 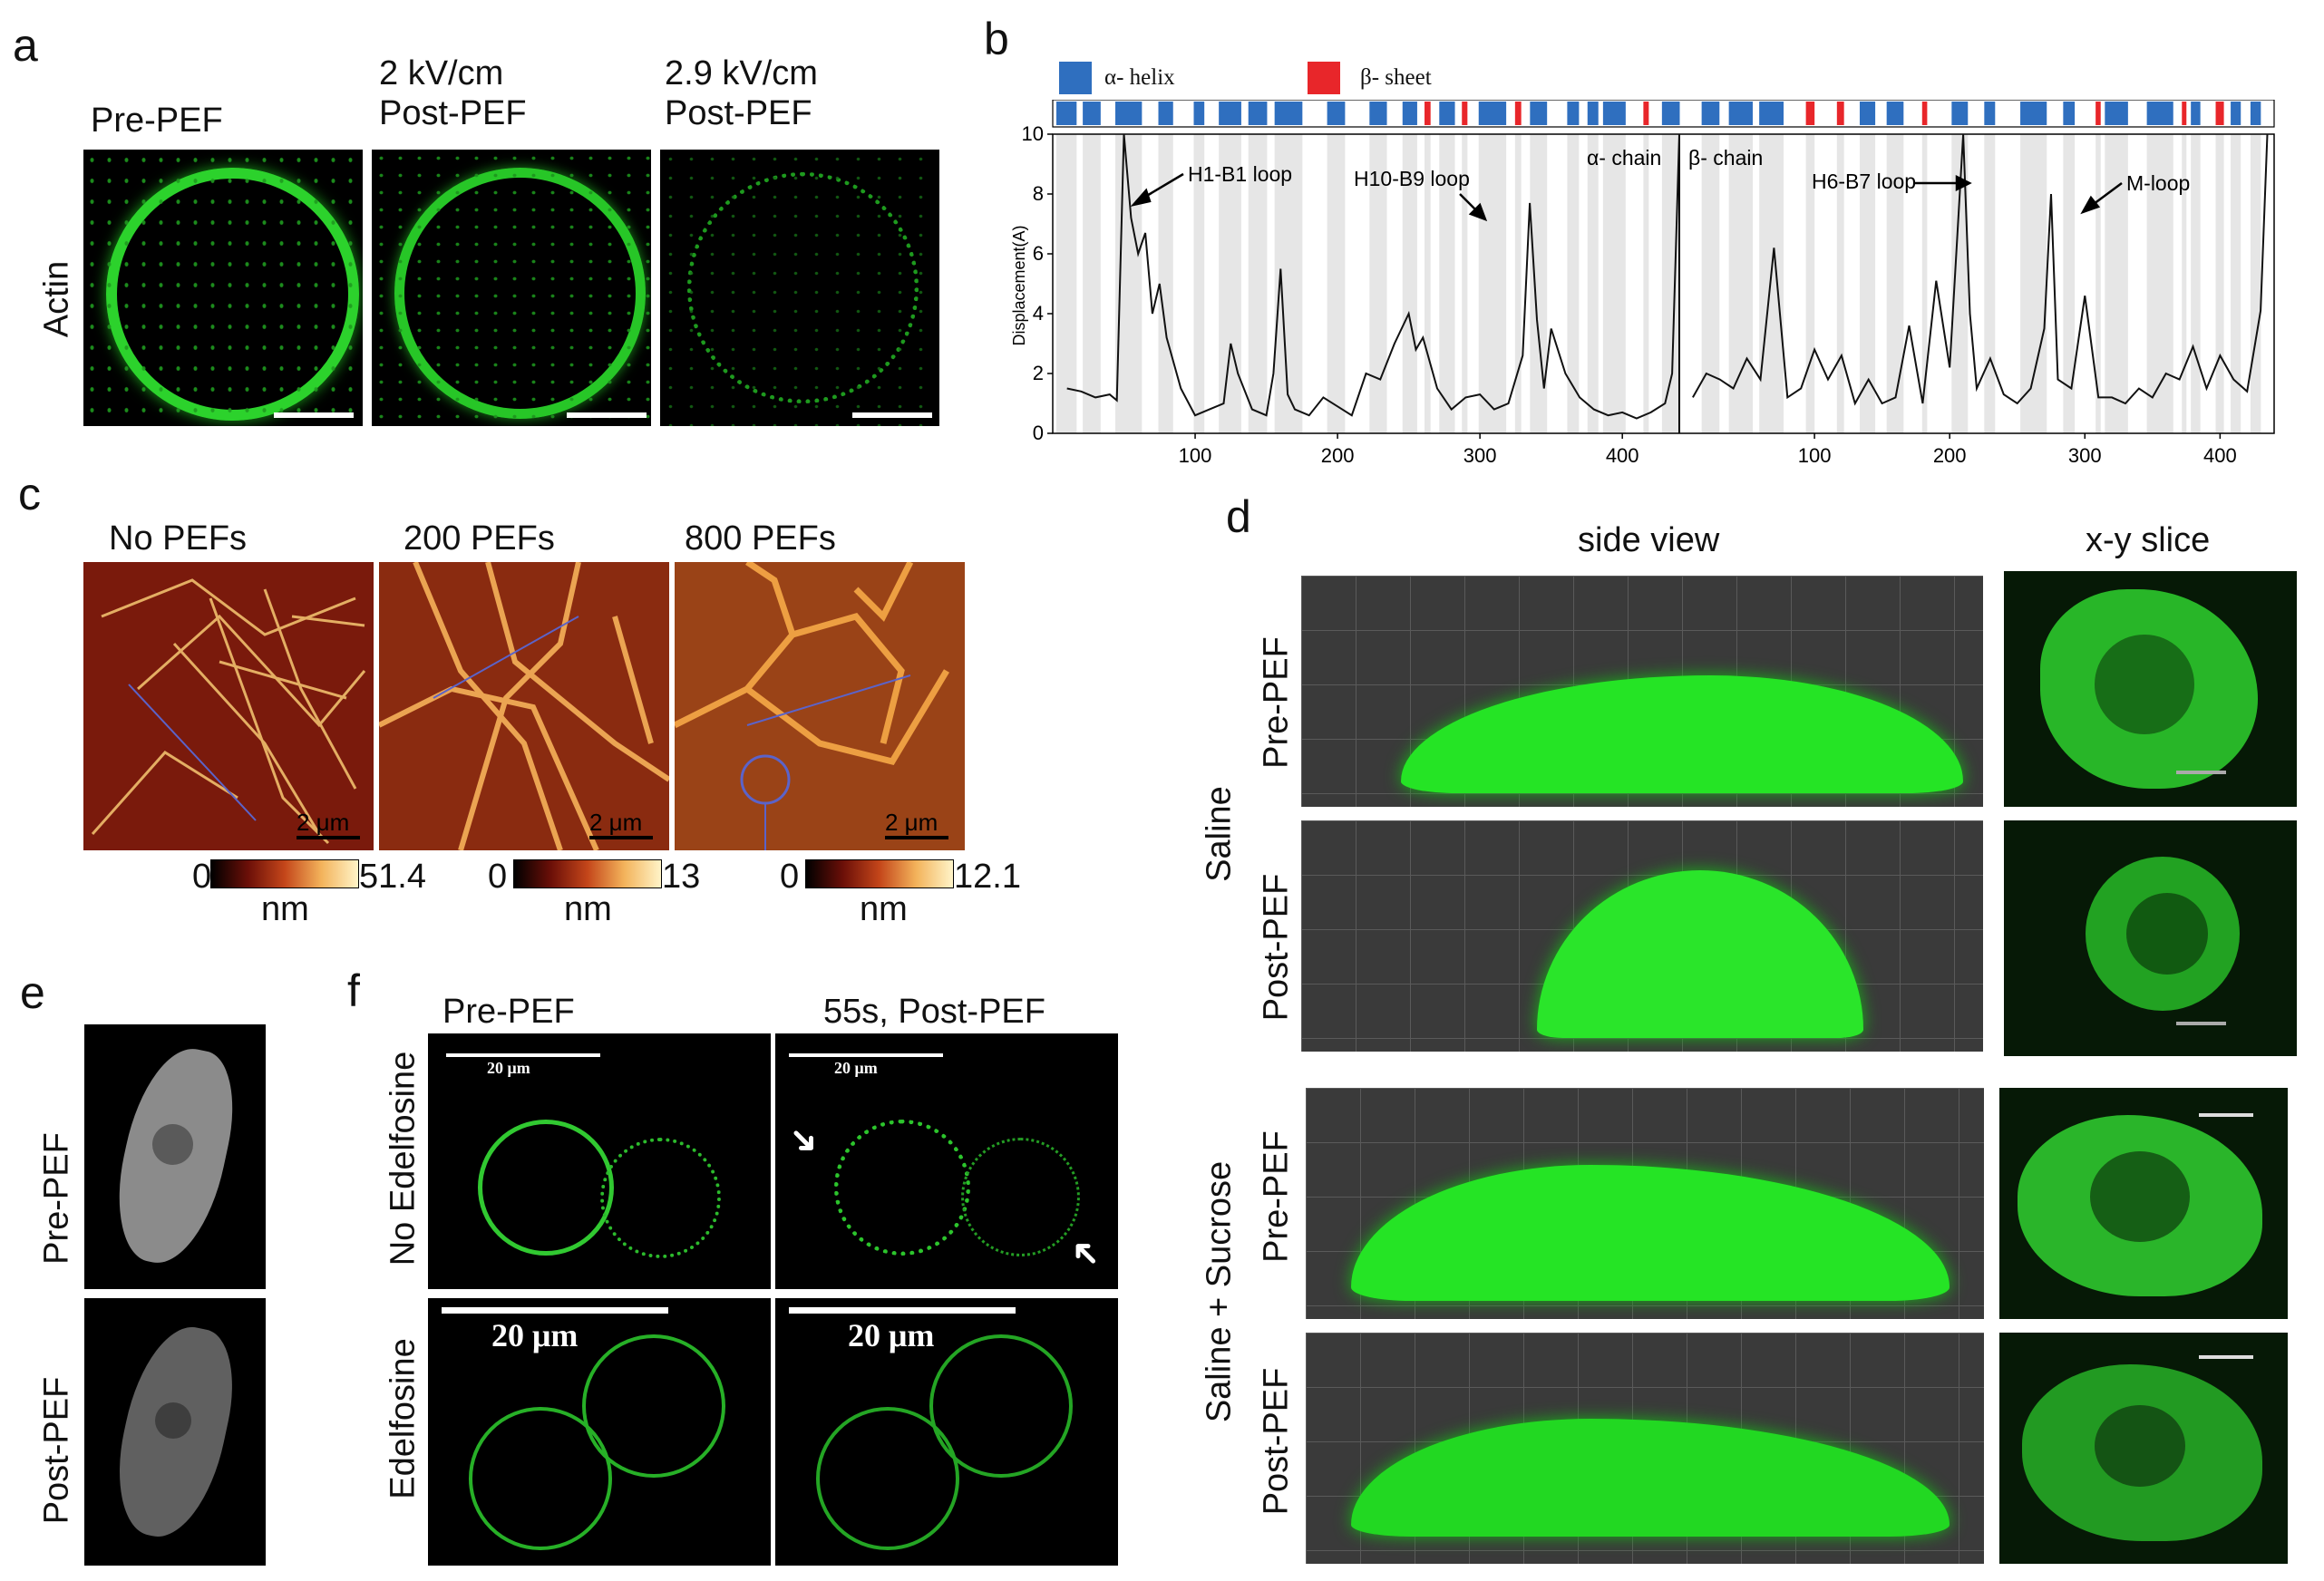 What do you see at coordinates (760, 538) in the screenshot?
I see `header-800-pefs: 800 PEFs` at bounding box center [760, 538].